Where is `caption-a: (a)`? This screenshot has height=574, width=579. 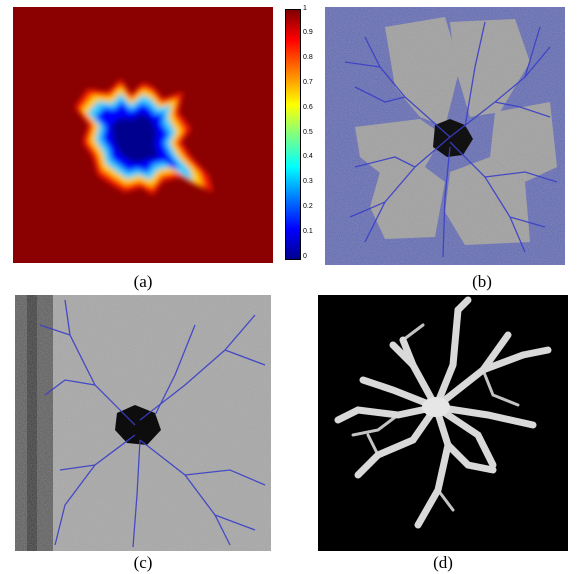
caption-a: (a) is located at coordinates (143, 281).